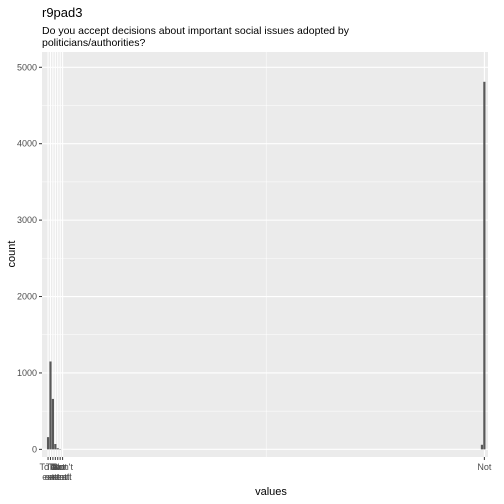 The height and width of the screenshot is (504, 504). I want to click on x-tick-label: Don't, so click(62, 467).